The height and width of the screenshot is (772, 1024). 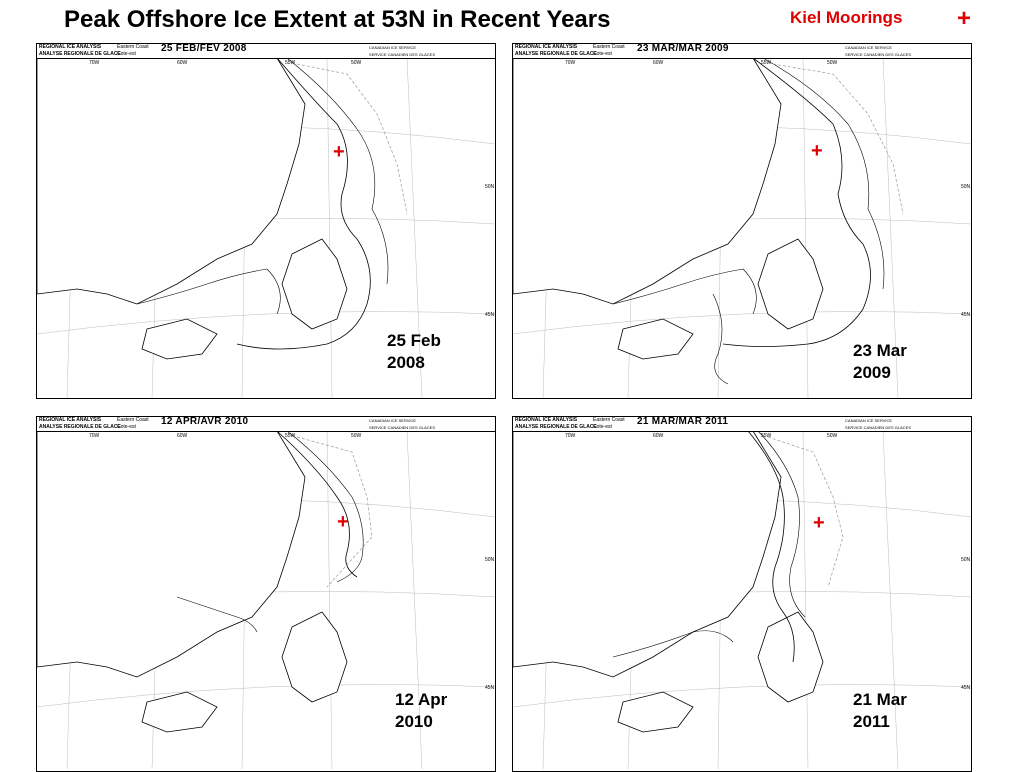 What do you see at coordinates (880, 710) in the screenshot?
I see `date-label: 21 Mar 2011` at bounding box center [880, 710].